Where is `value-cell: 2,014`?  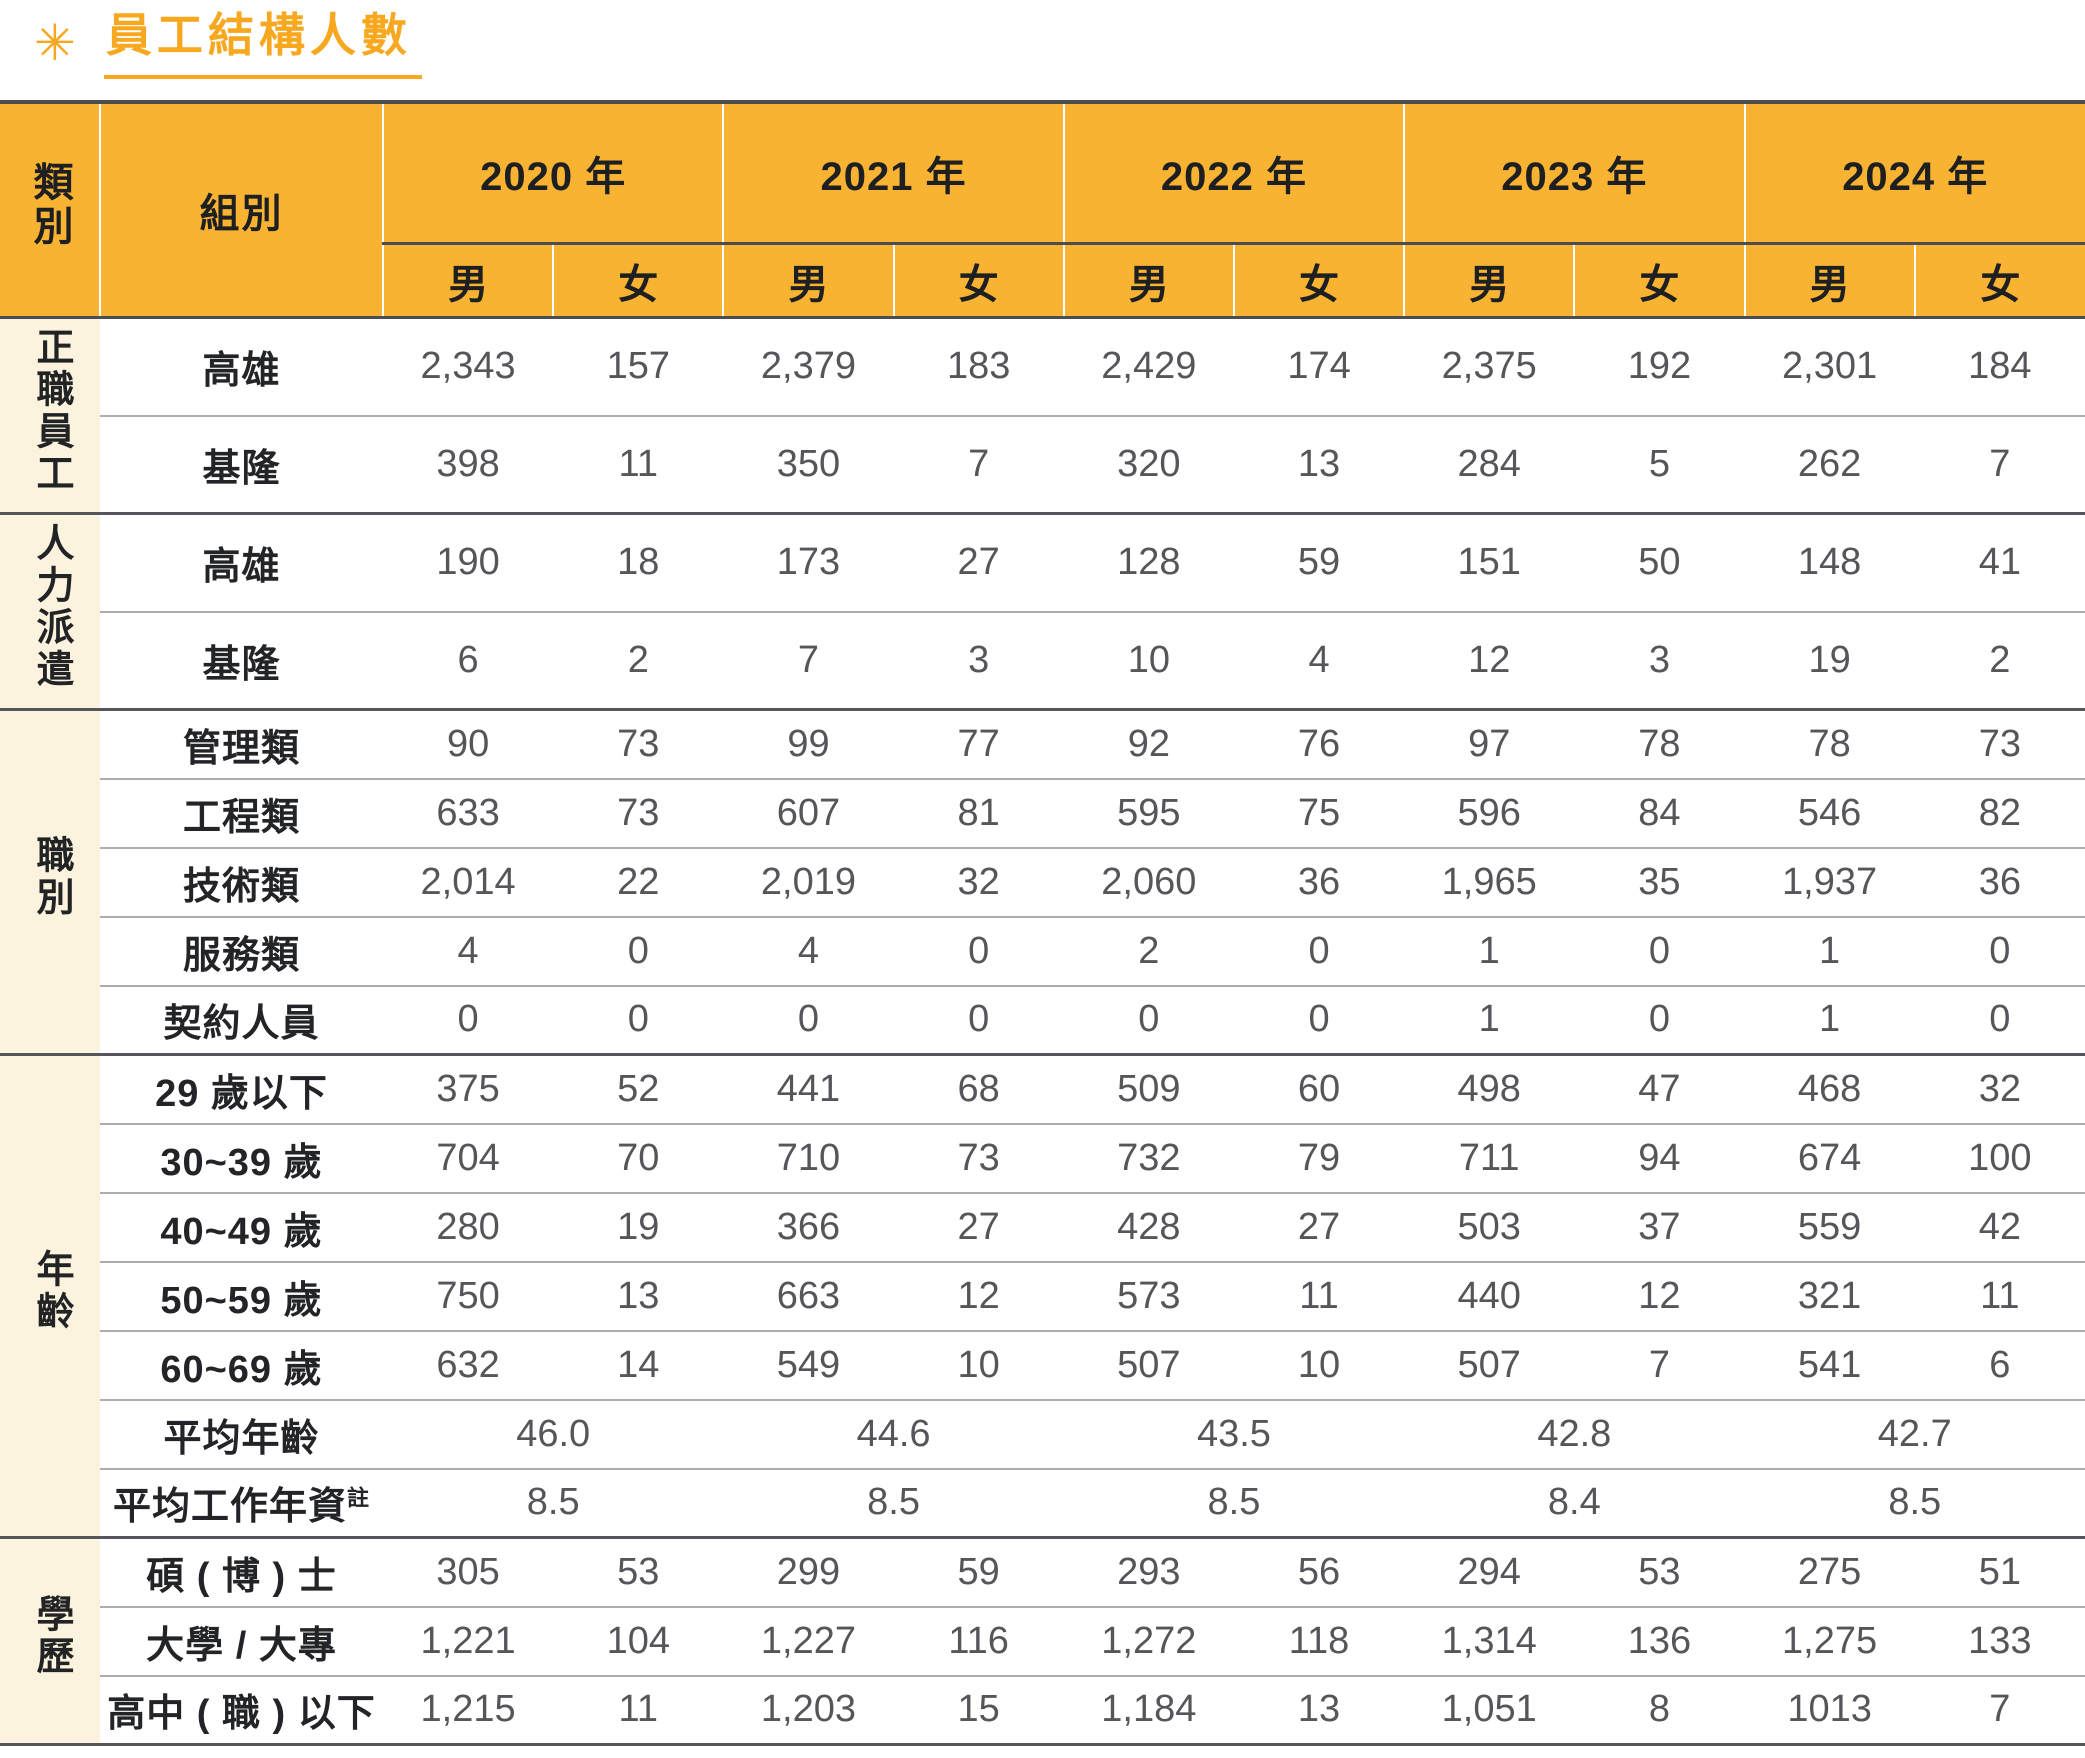
value-cell: 2,014 is located at coordinates (468, 882).